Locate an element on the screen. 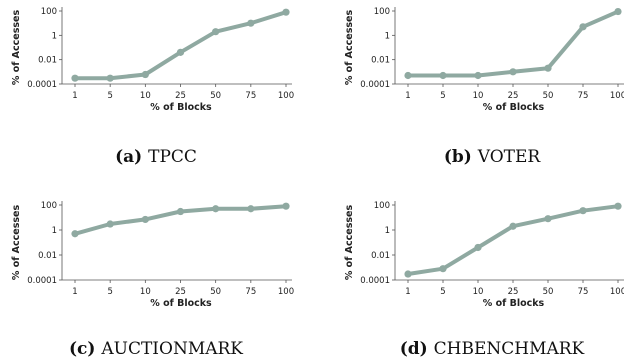 The image size is (624, 358). subfigure-caption: (d) CHBENCHMARK is located at coordinates (492, 348).